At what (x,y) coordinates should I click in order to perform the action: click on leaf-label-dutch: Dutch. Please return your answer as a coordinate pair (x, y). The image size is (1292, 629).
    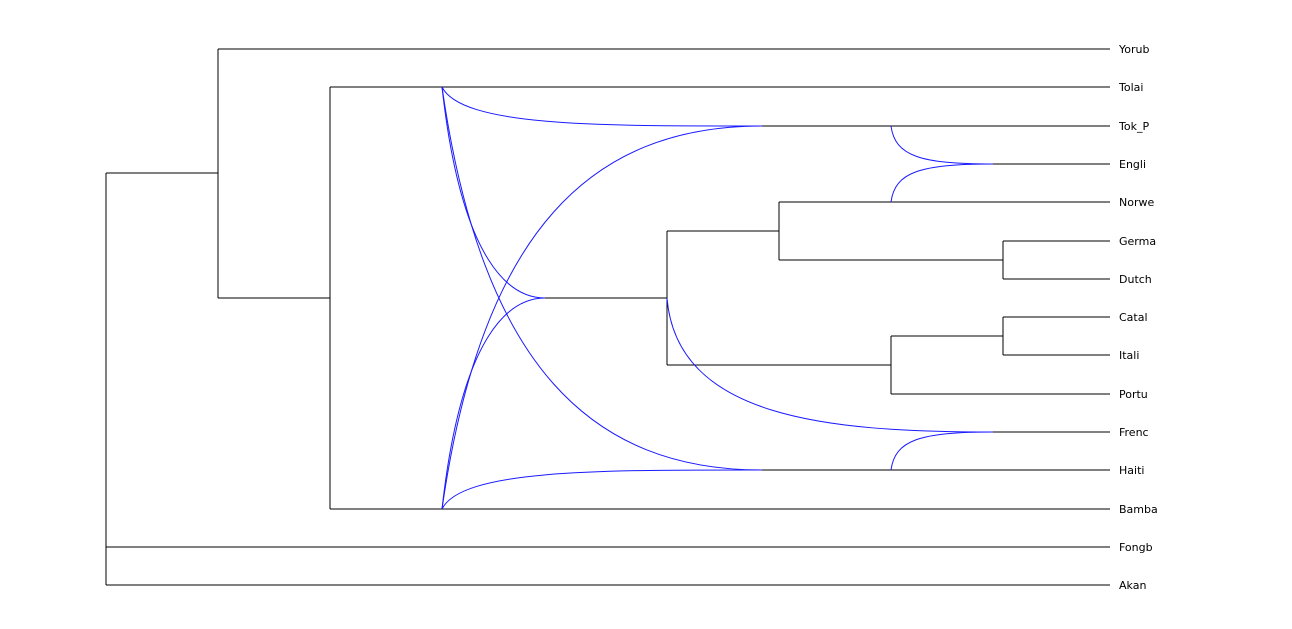
    Looking at the image, I should click on (1135, 279).